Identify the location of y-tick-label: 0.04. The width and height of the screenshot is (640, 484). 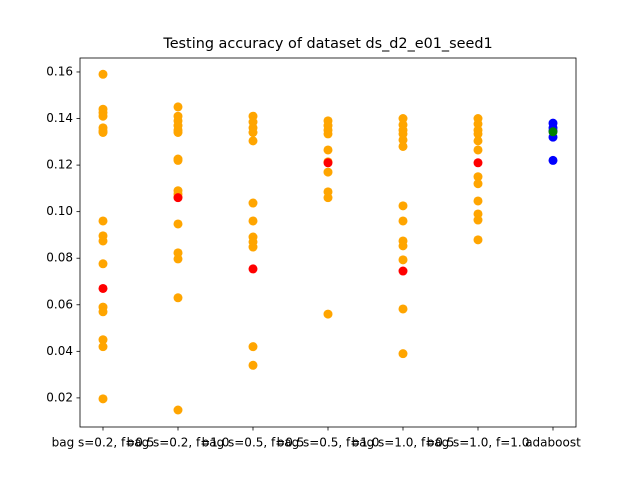
(59, 351).